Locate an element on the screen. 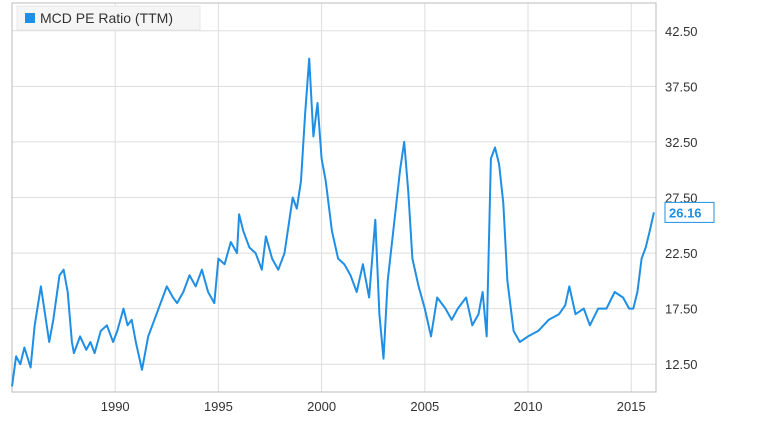  last-value-badge: 26.16 is located at coordinates (689, 212).